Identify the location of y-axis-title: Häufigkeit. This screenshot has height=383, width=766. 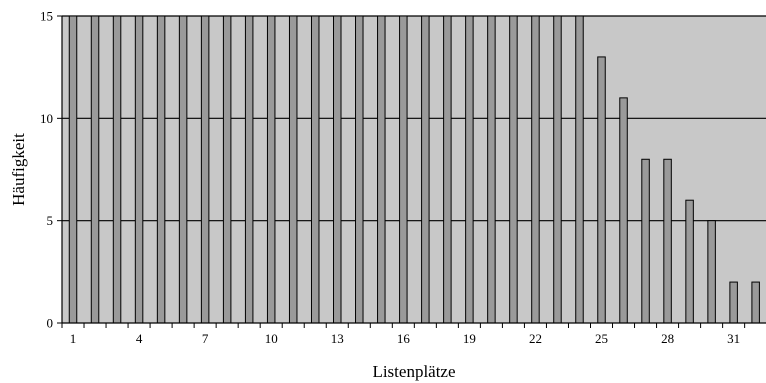
(18, 169).